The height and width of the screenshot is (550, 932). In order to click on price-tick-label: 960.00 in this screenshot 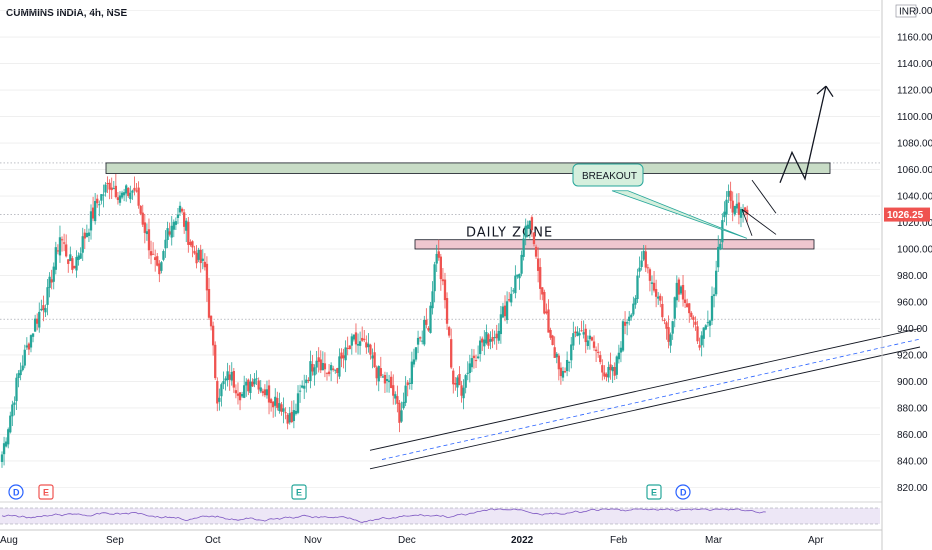, I will do `click(912, 302)`.